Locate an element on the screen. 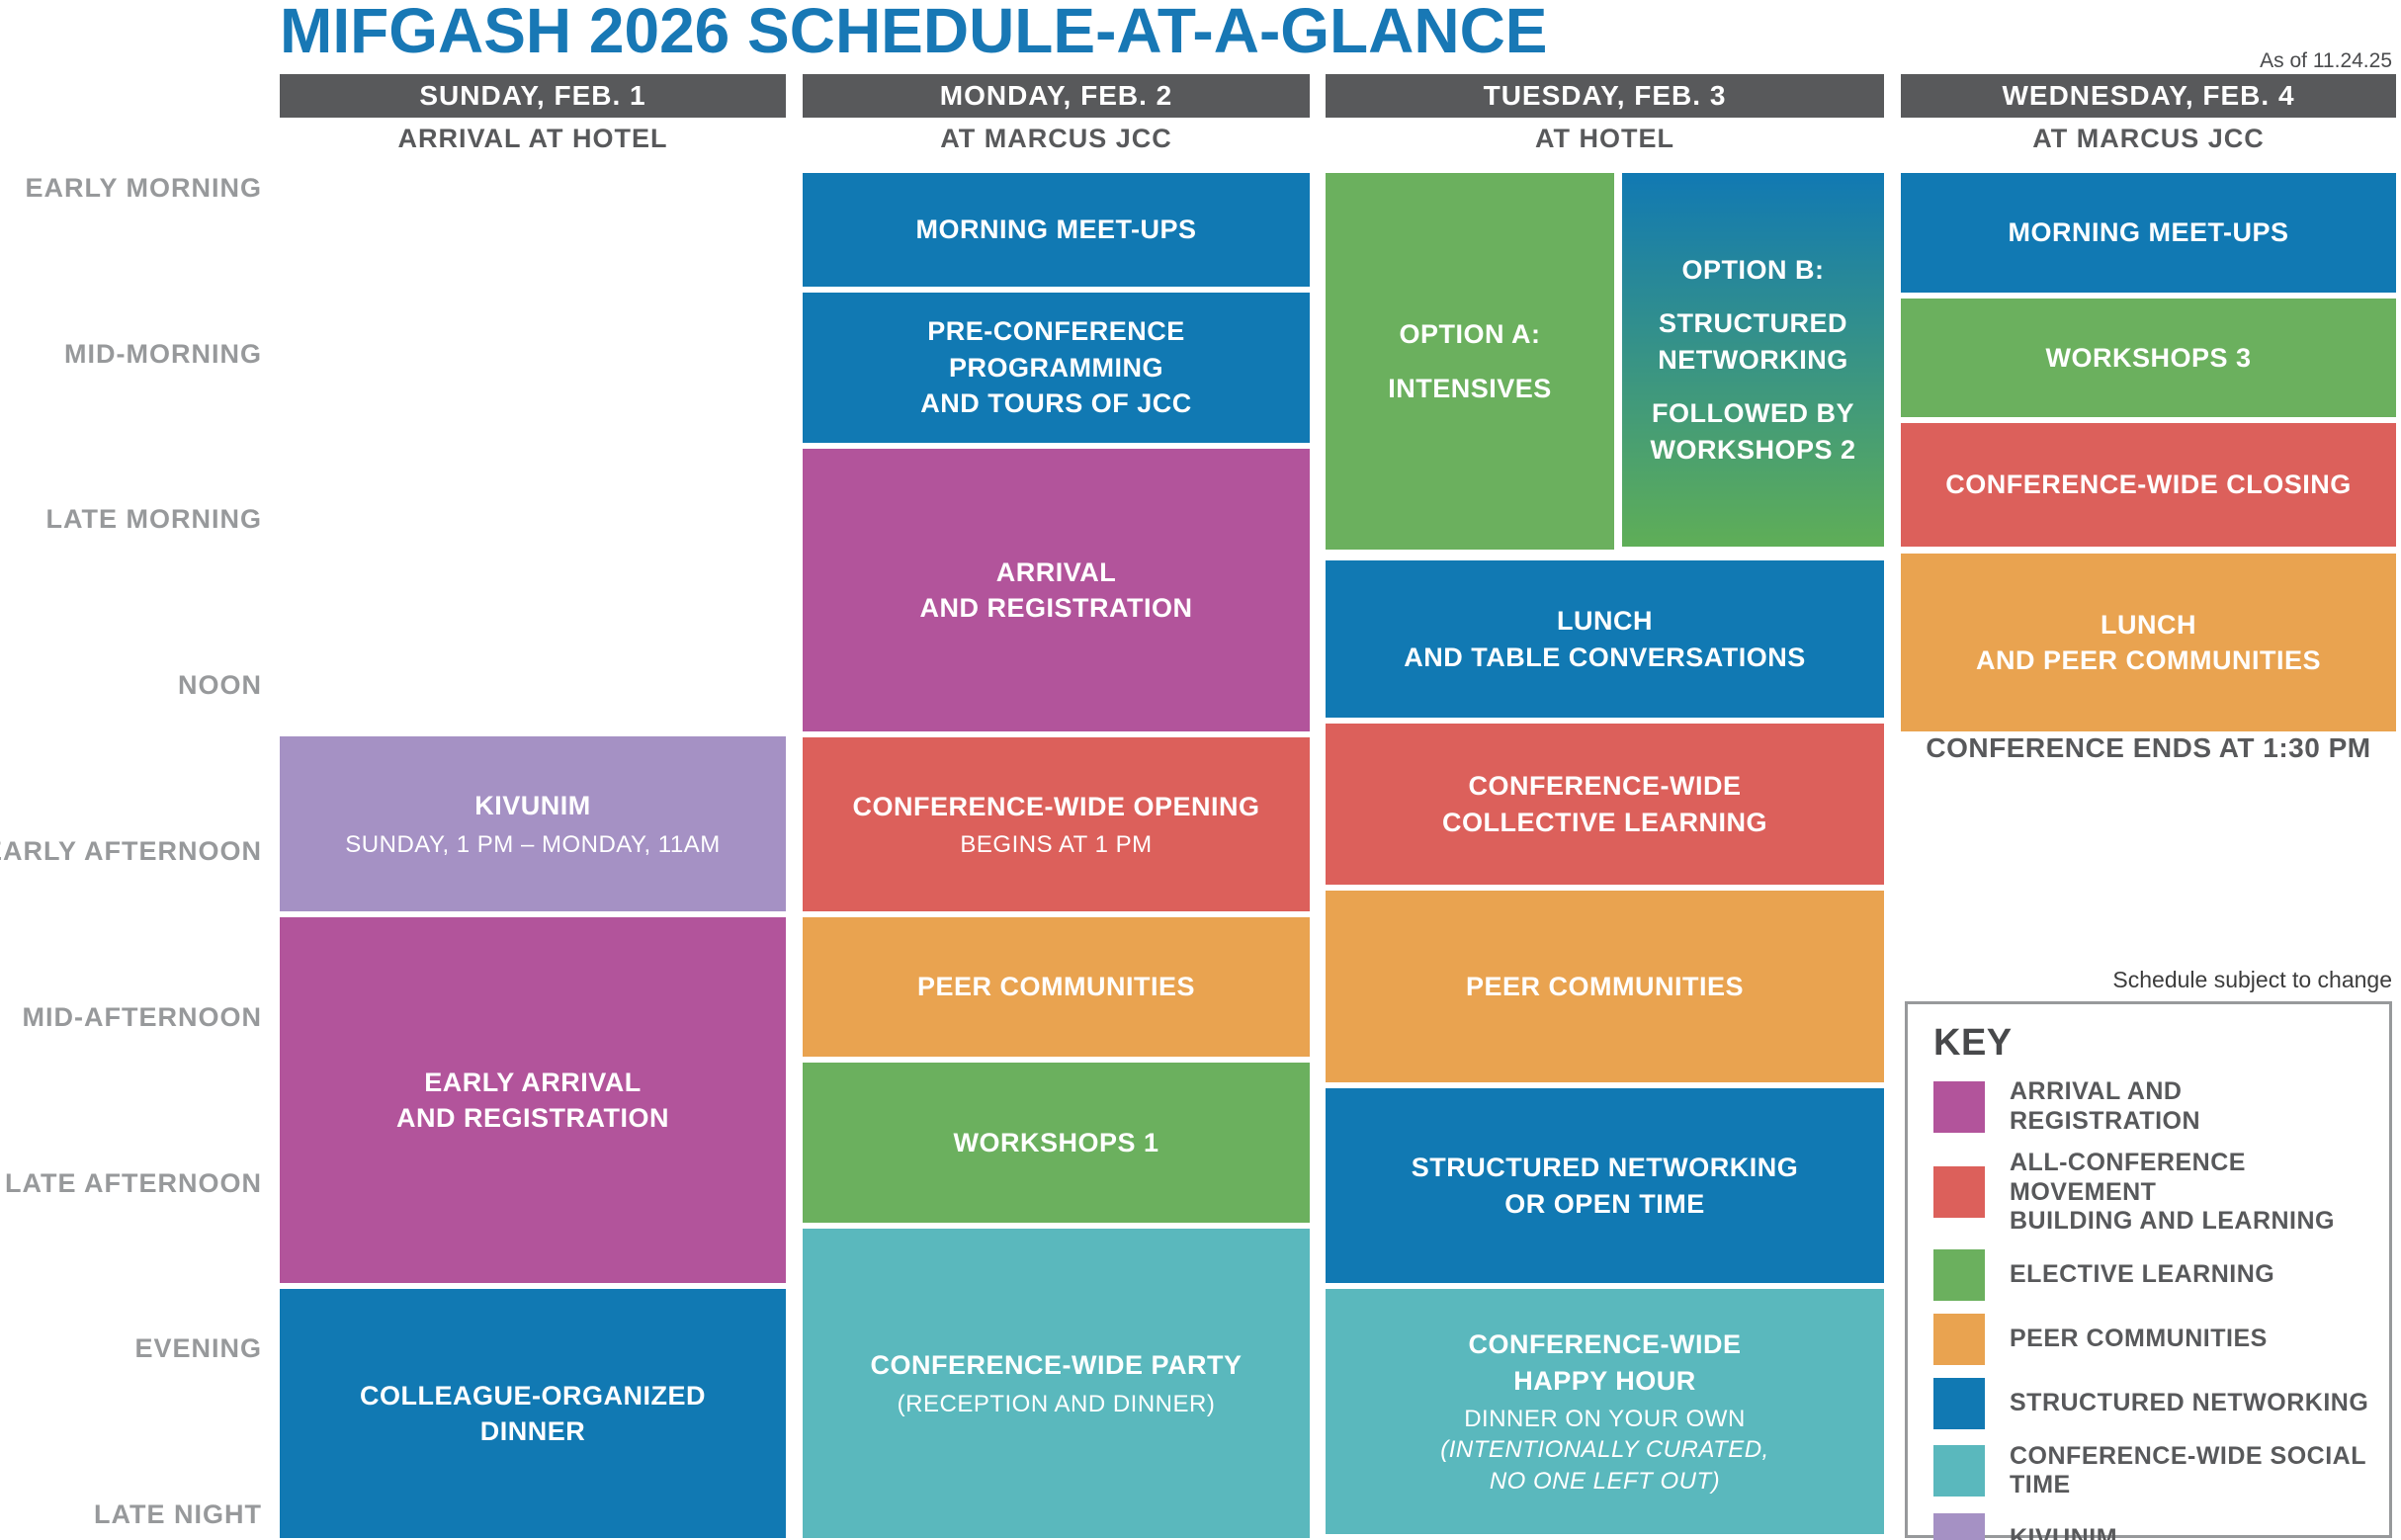  event-block-early-arrival: EARLY ARRIVAL AND REGISTRATION is located at coordinates (533, 1100).